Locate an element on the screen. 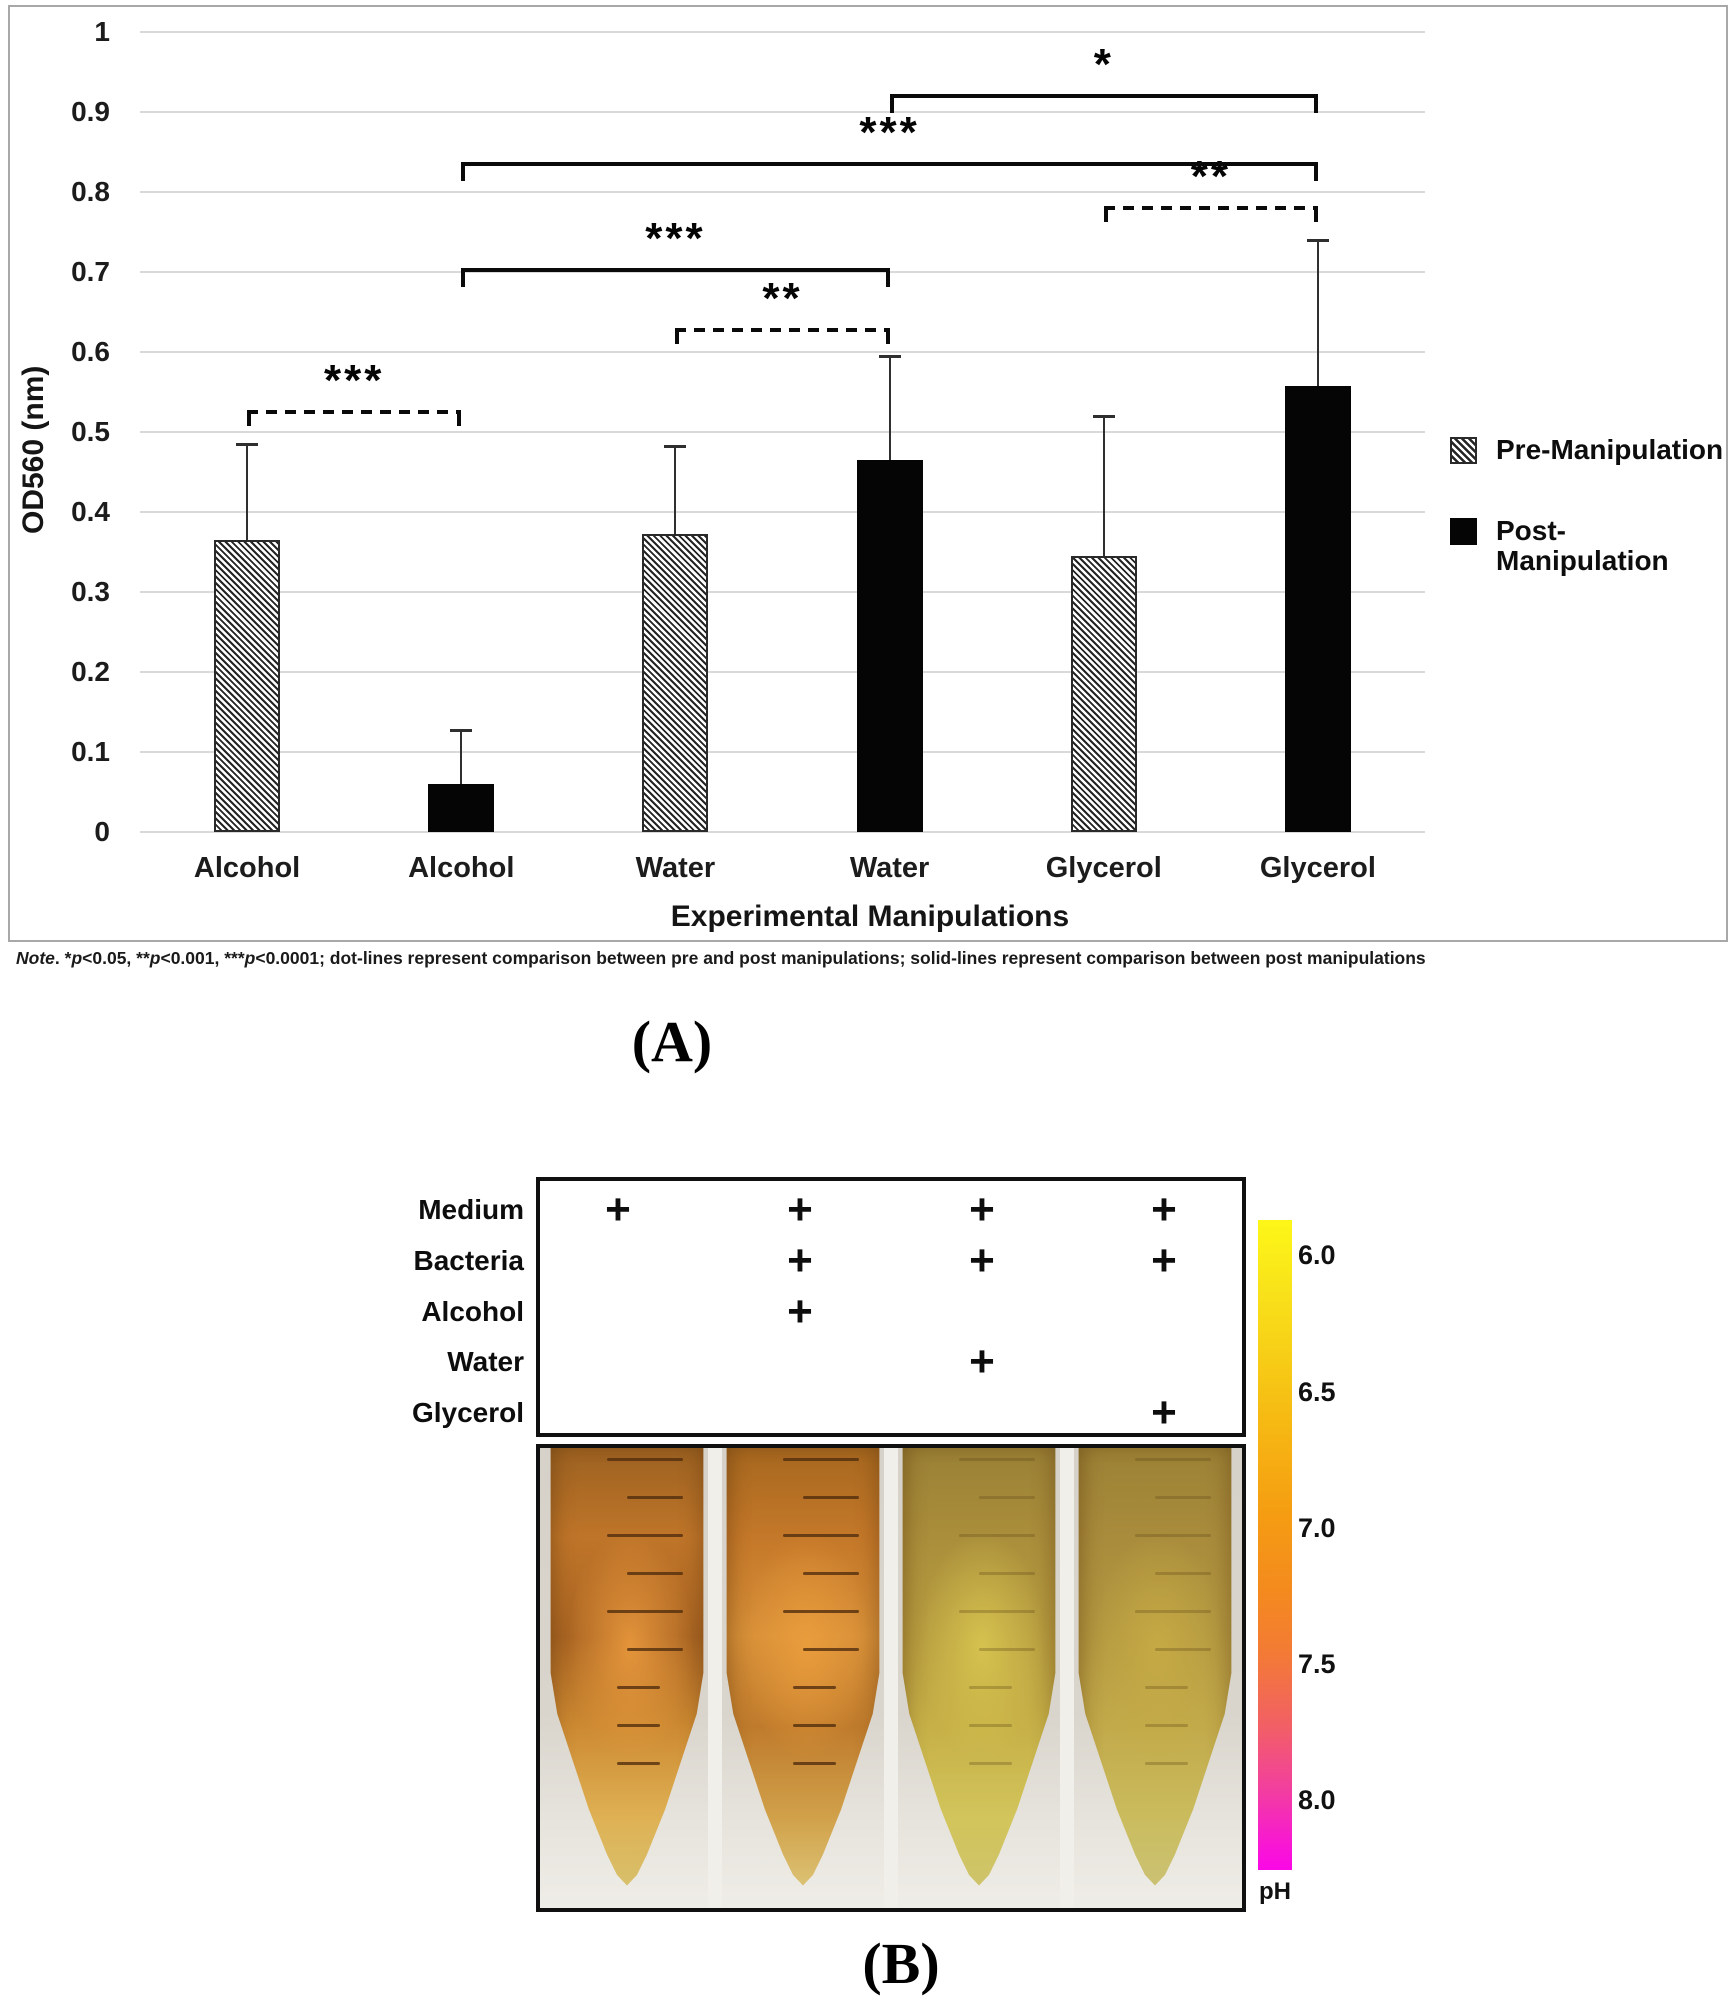  x-category-label-2: Water is located at coordinates (675, 868).